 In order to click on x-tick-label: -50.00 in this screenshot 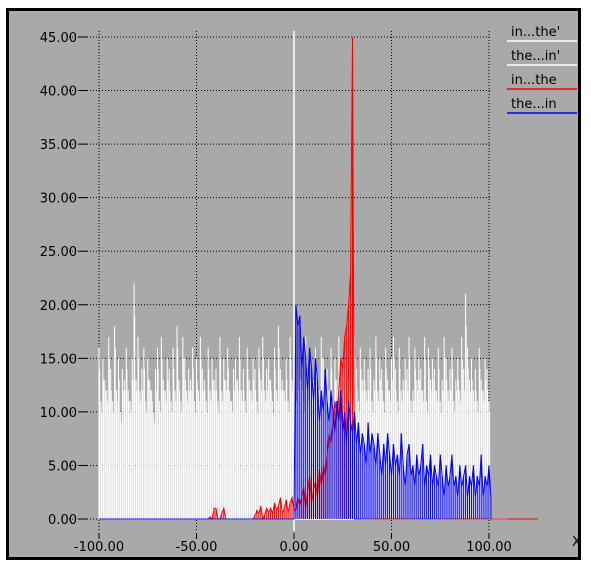, I will do `click(197, 547)`.